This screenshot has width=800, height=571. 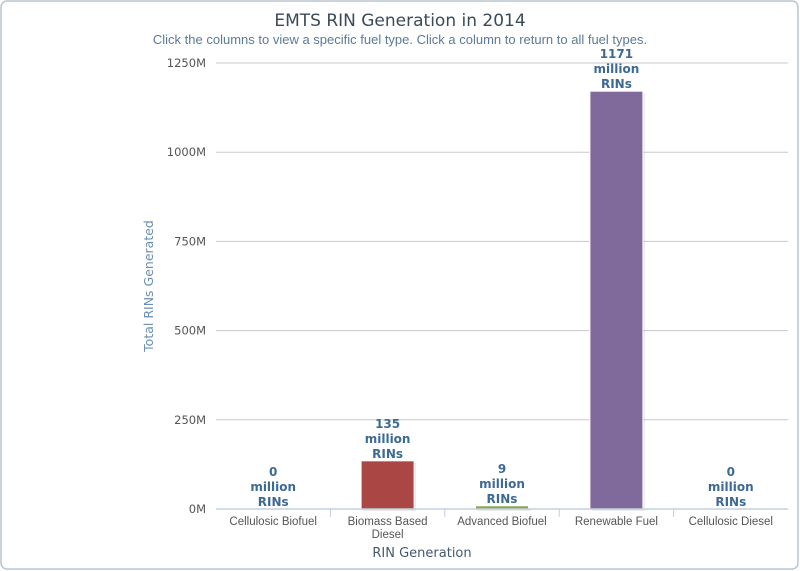 I want to click on data-label: 1171, so click(x=616, y=54).